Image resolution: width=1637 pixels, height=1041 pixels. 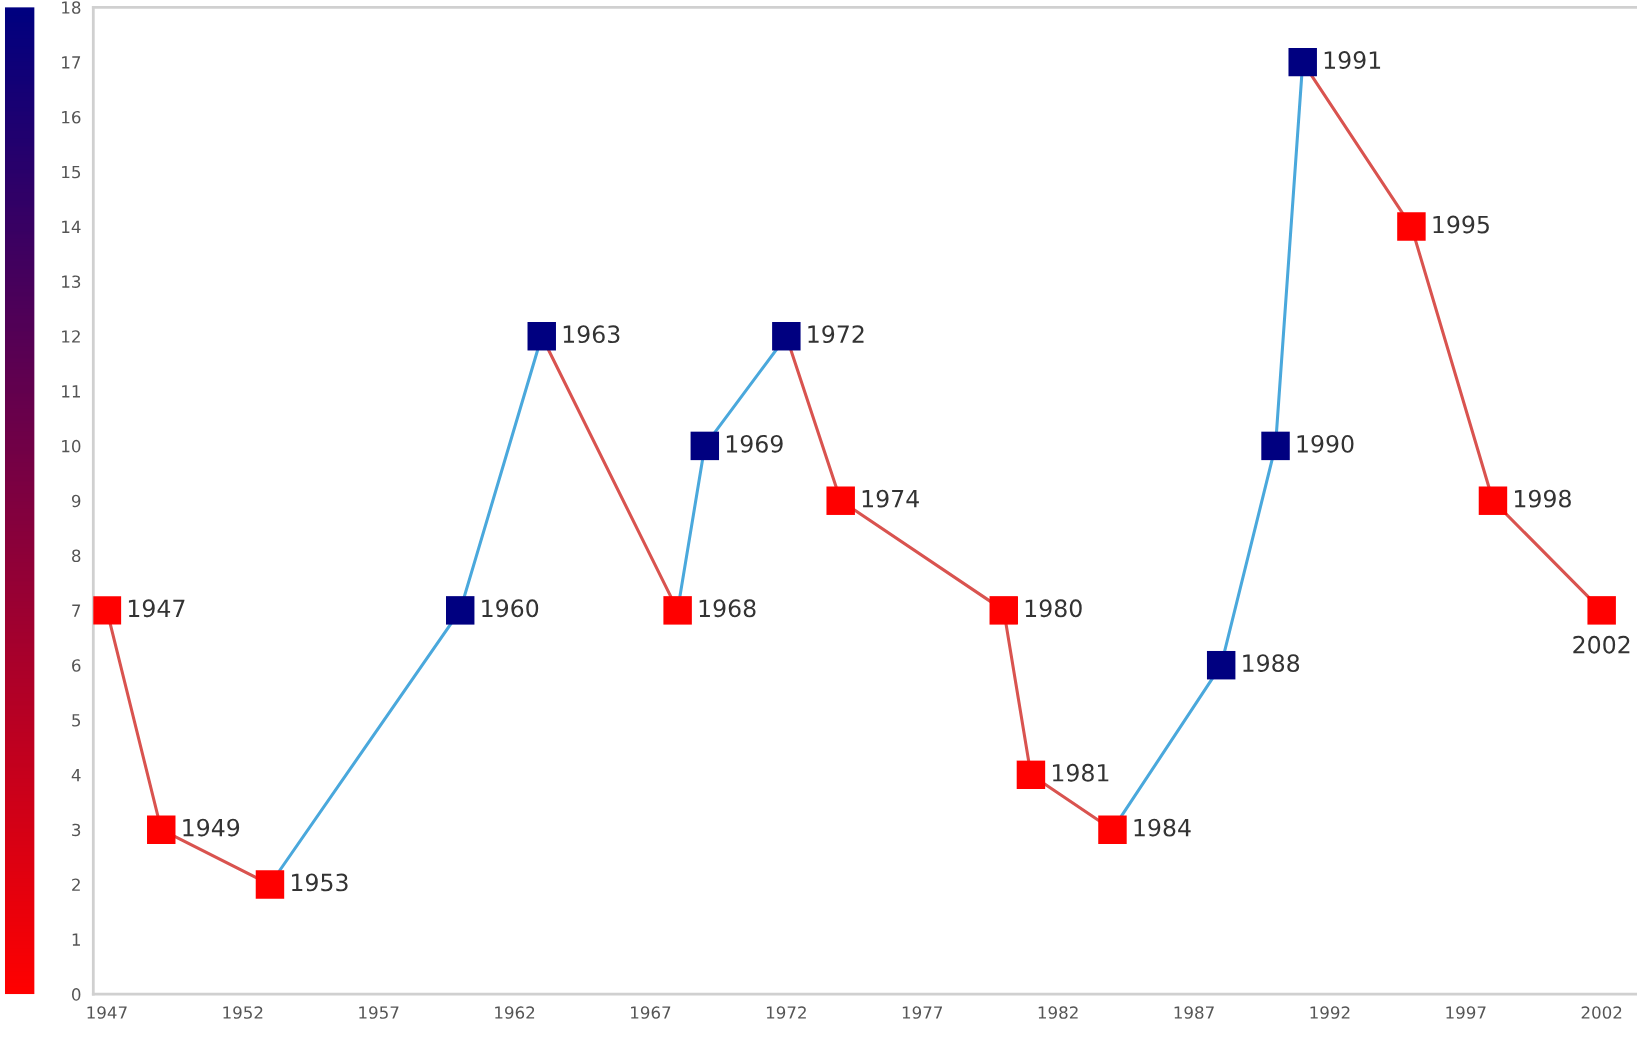 What do you see at coordinates (76, 720) in the screenshot?
I see `y-tick-label: 5` at bounding box center [76, 720].